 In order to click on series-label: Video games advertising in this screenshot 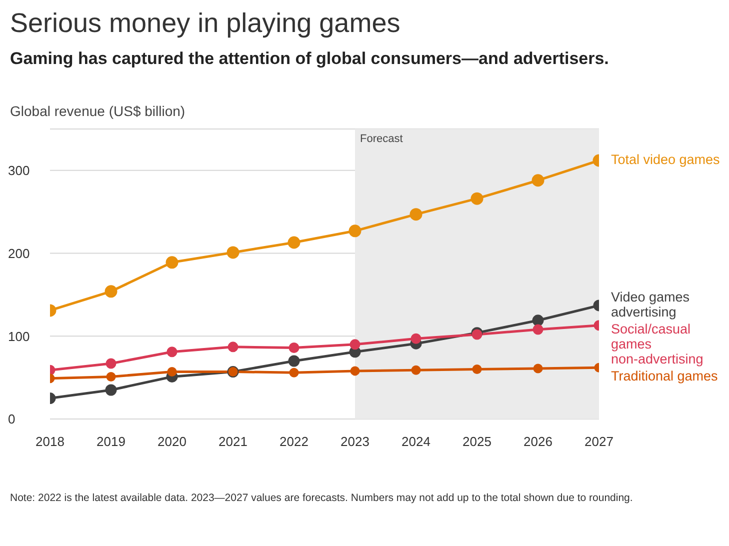, I will do `click(650, 305)`.